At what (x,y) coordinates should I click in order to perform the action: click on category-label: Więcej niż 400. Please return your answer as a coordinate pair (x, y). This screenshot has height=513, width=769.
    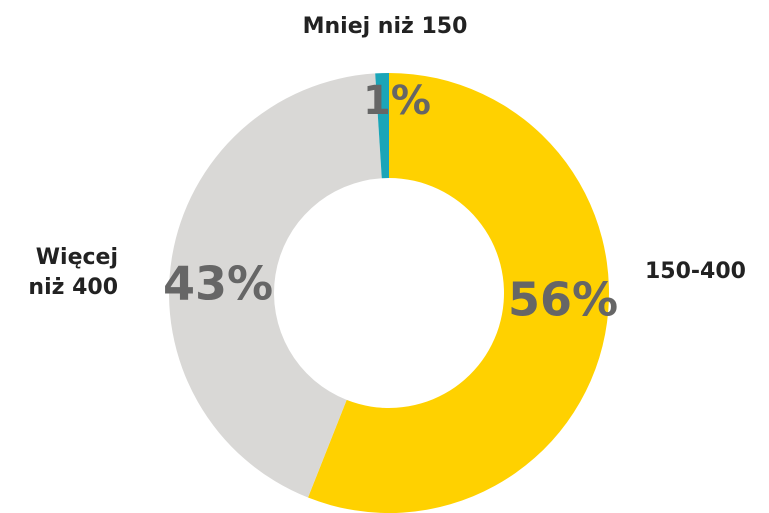
    Looking at the image, I should click on (73, 272).